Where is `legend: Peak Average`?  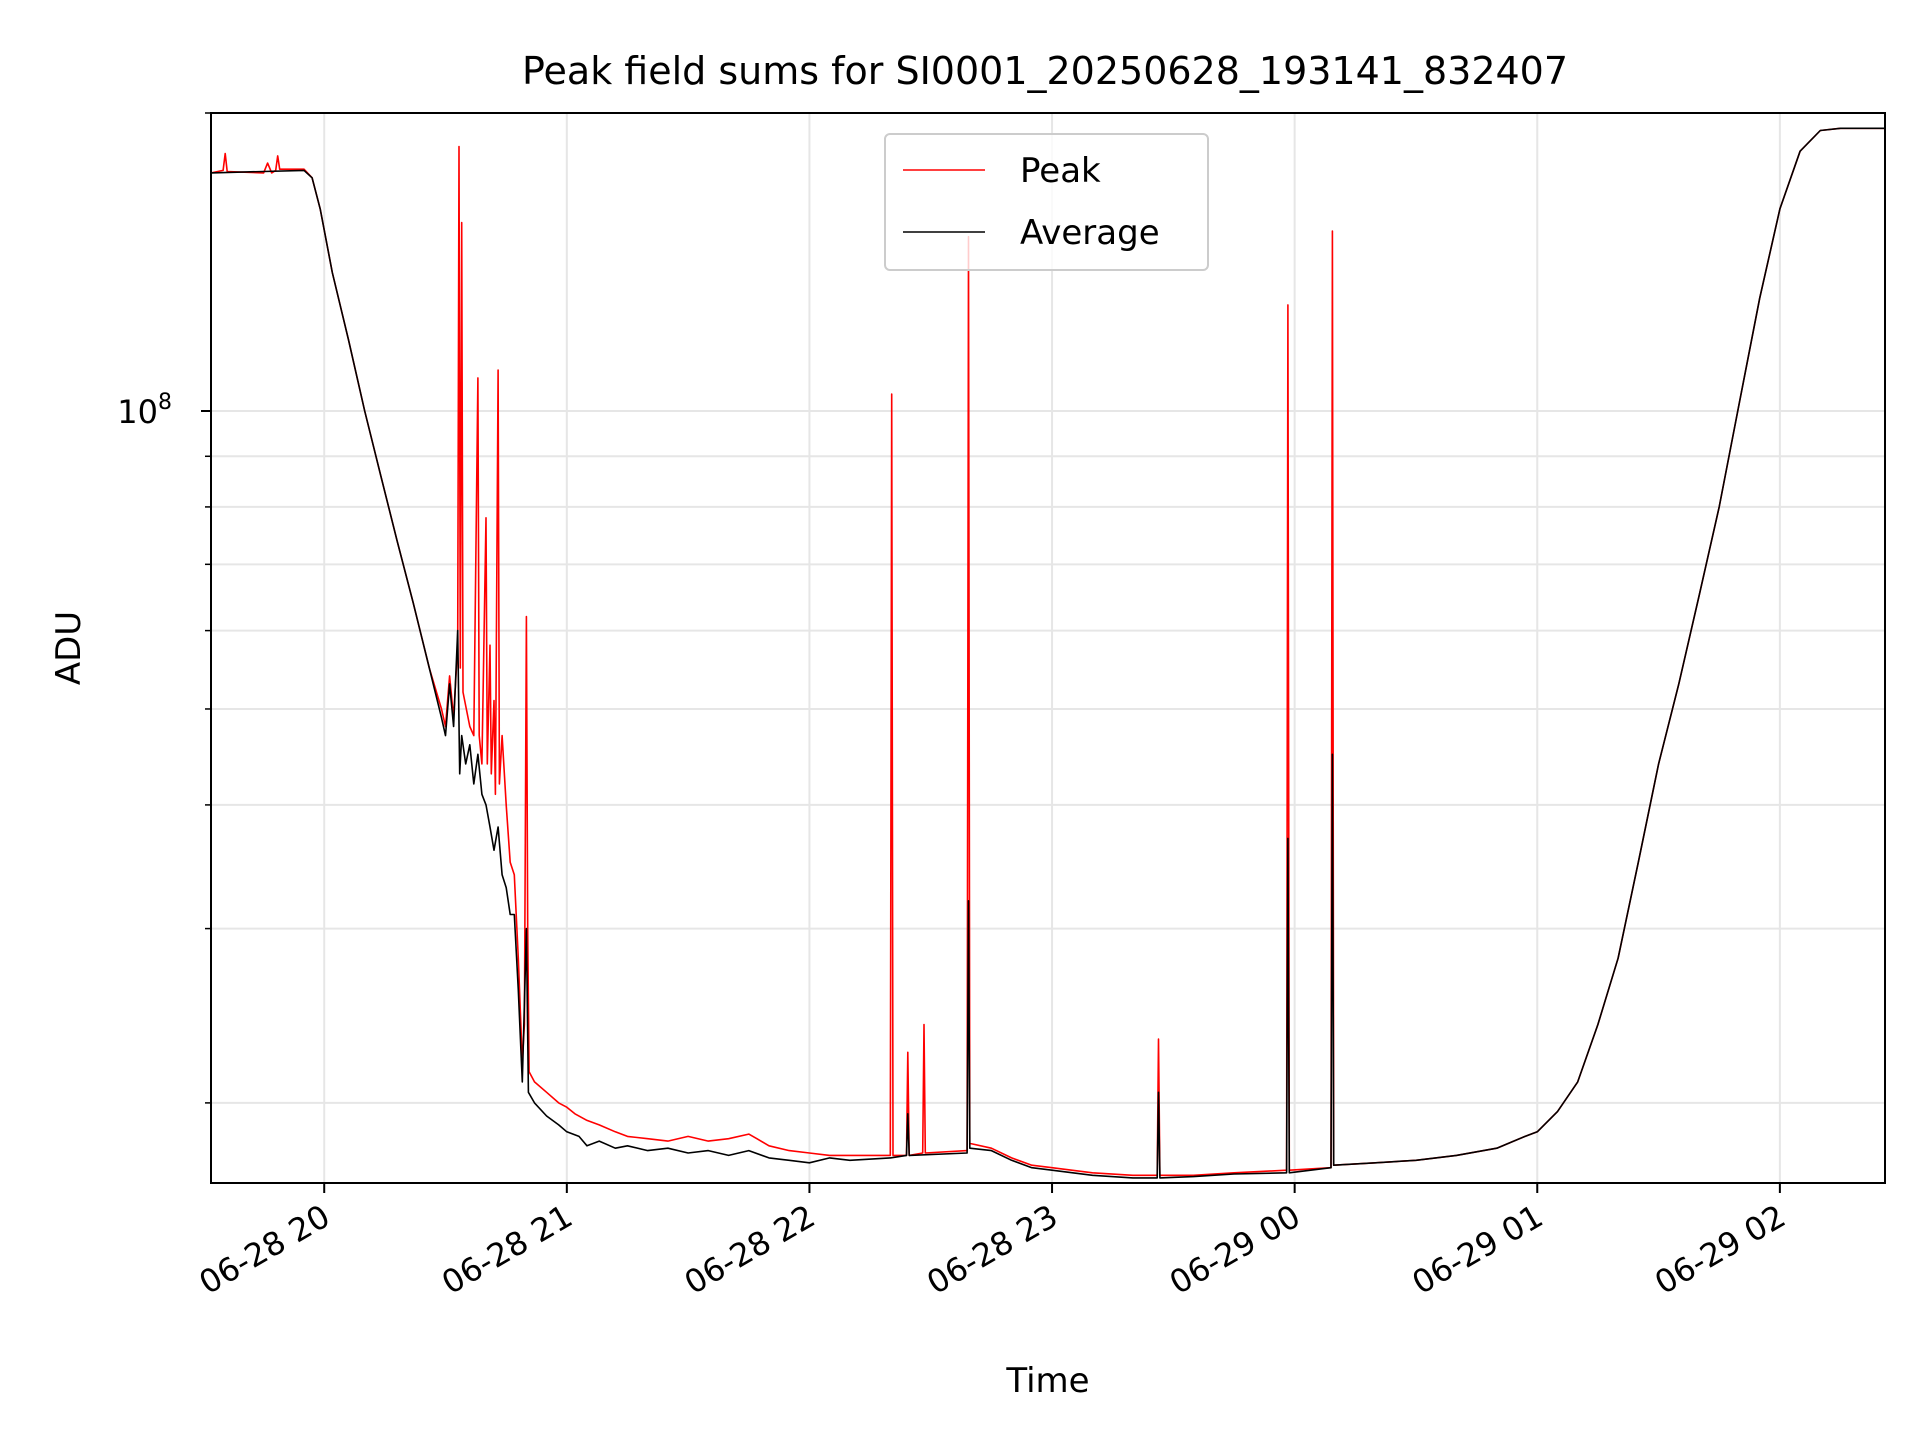 legend: Peak Average is located at coordinates (1046, 202).